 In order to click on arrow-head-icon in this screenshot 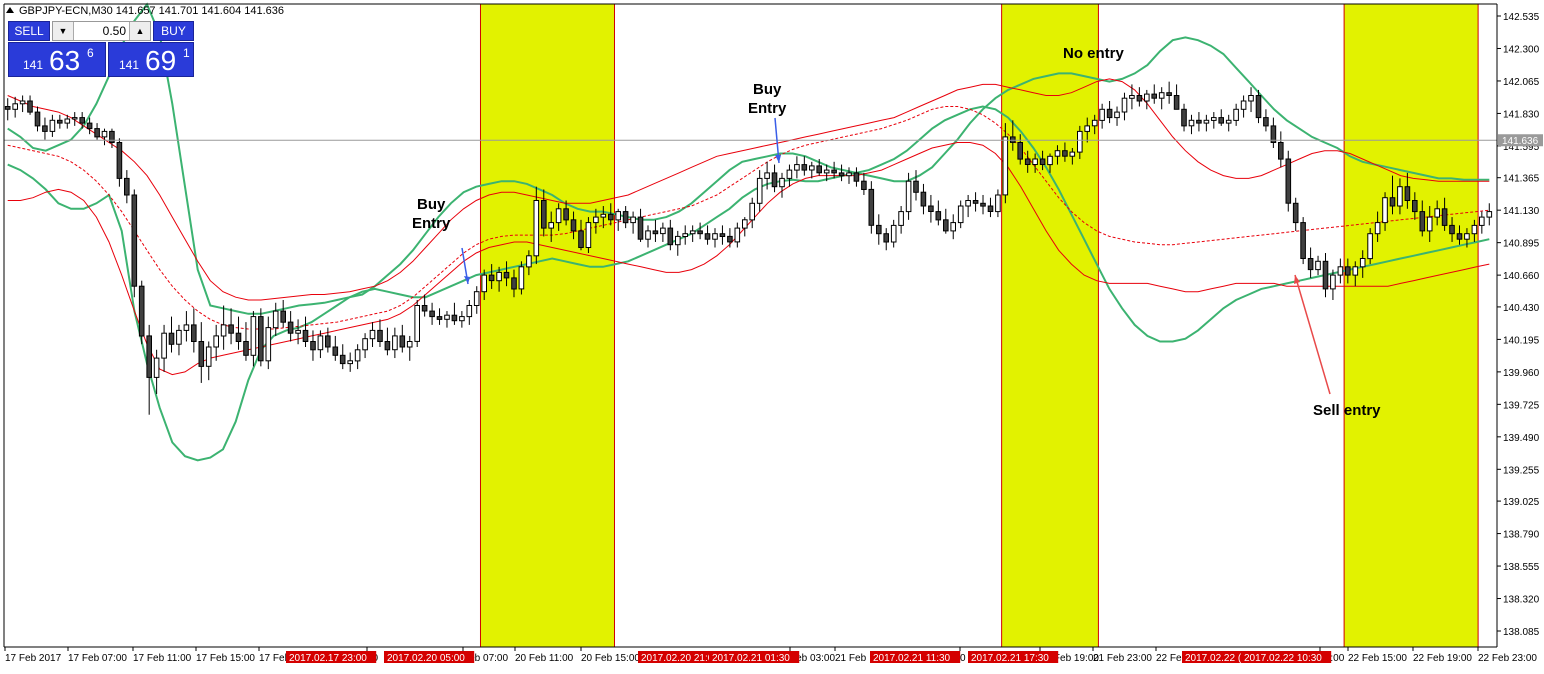, I will do `click(467, 280)`.